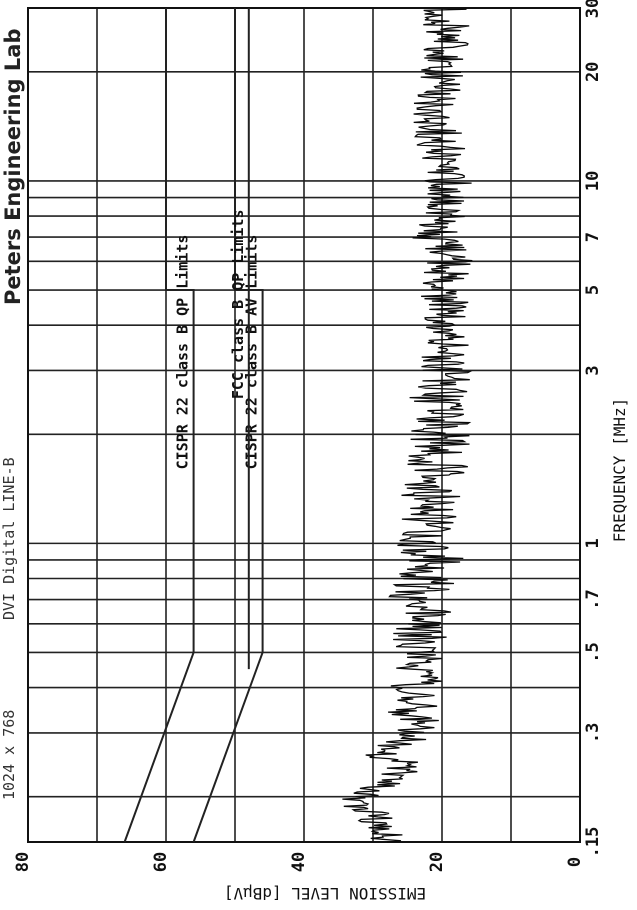 This screenshot has height=910, width=637. Describe the element at coordinates (9, 538) in the screenshot. I see `header-test-name: DVI Digital LINE-B` at that location.